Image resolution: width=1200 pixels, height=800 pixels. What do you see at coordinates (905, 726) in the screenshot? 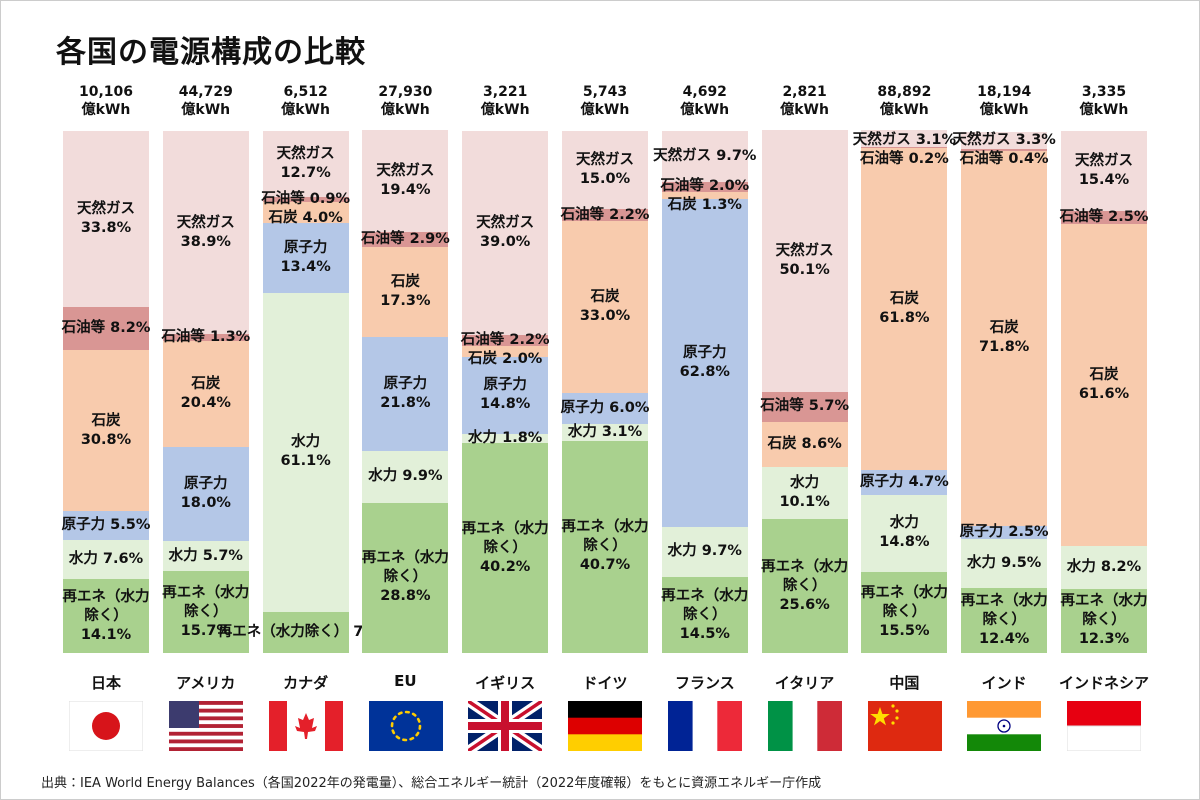
I see `flag-china` at bounding box center [905, 726].